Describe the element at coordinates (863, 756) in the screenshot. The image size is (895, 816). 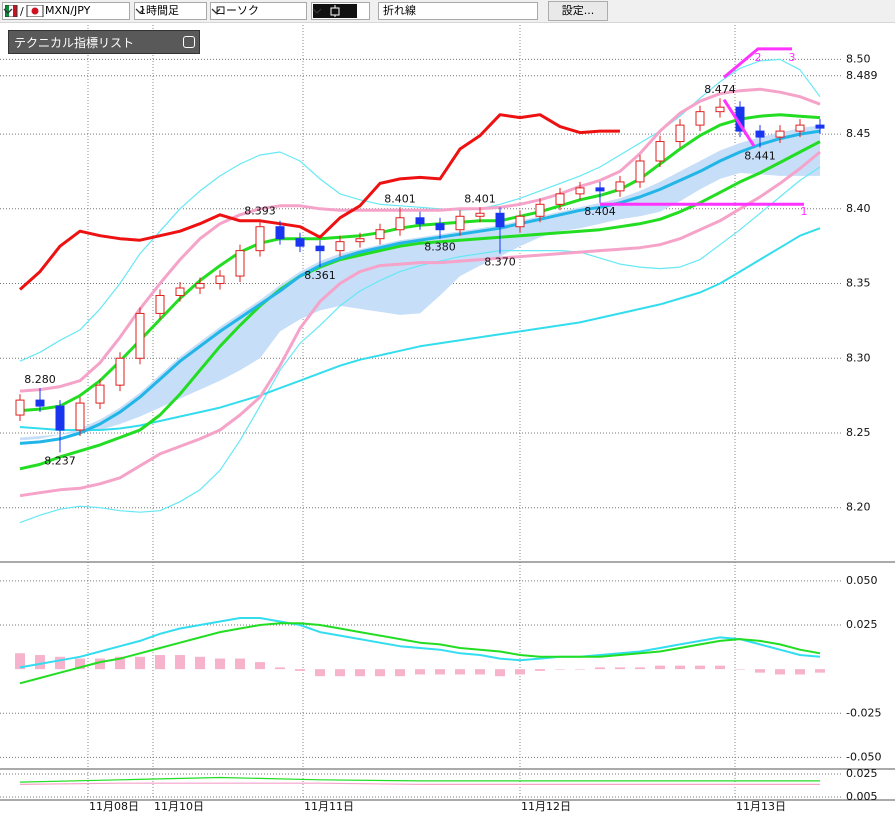
I see `y-tick-label: -0.050` at that location.